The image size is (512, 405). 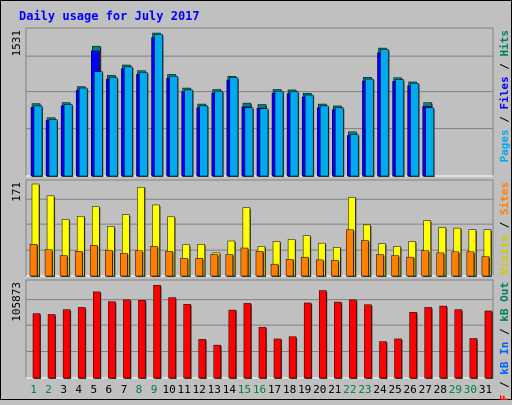 What do you see at coordinates (364, 389) in the screenshot?
I see `x-label-day-23: 23` at bounding box center [364, 389].